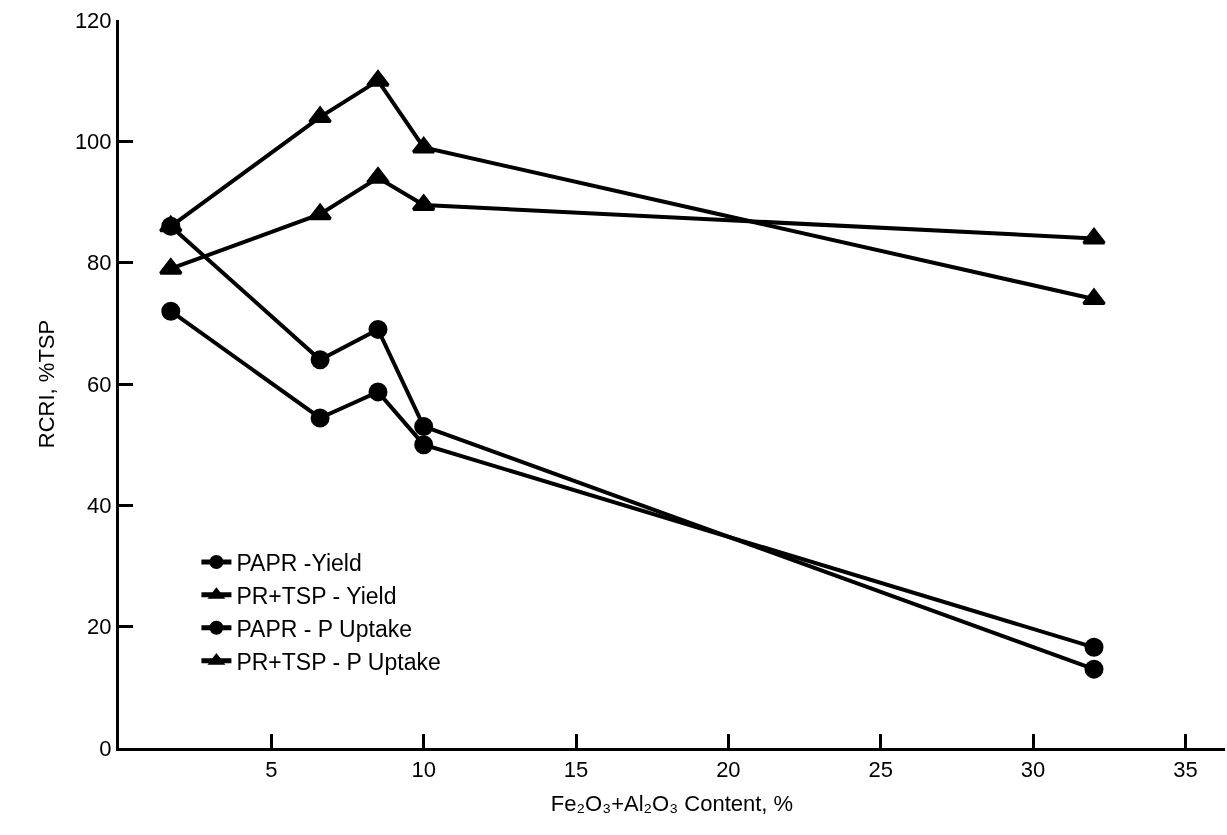 The height and width of the screenshot is (835, 1227). I want to click on legend-label: PR+TSP - Yield, so click(316, 595).